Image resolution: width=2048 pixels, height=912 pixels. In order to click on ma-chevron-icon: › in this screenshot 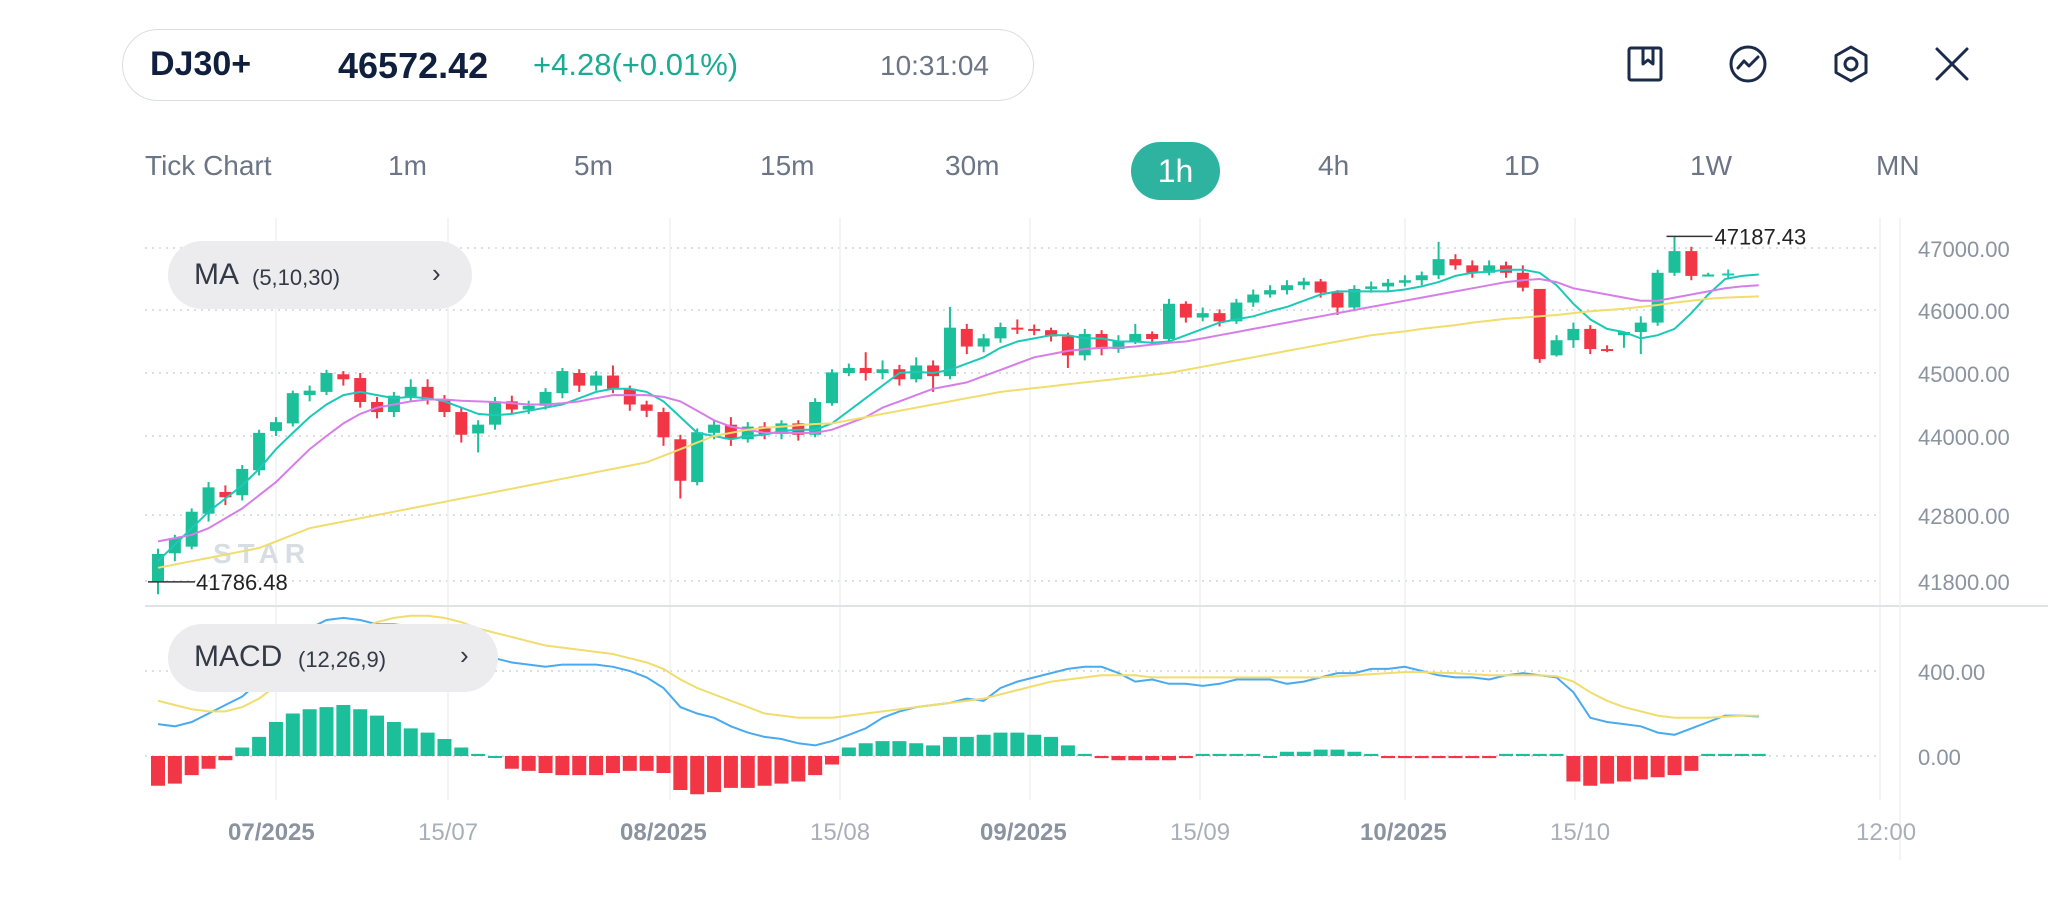, I will do `click(436, 273)`.